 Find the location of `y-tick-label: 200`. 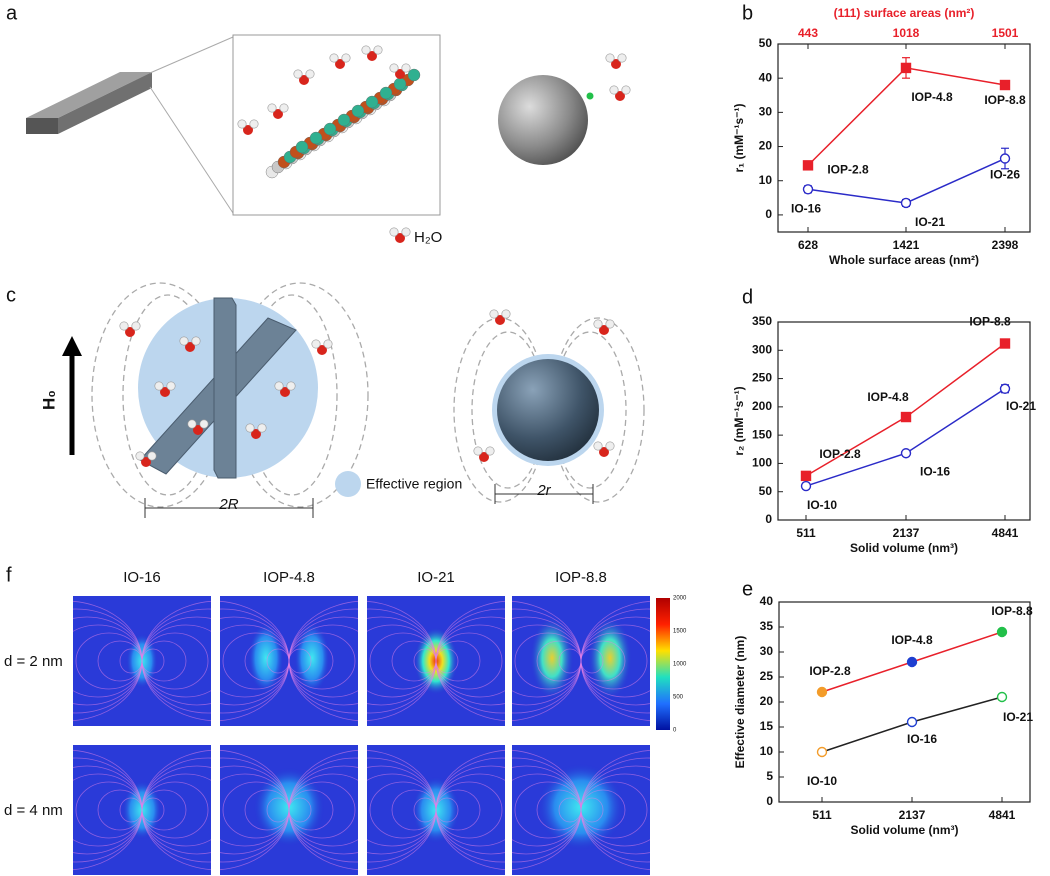

y-tick-label: 200 is located at coordinates (762, 406).